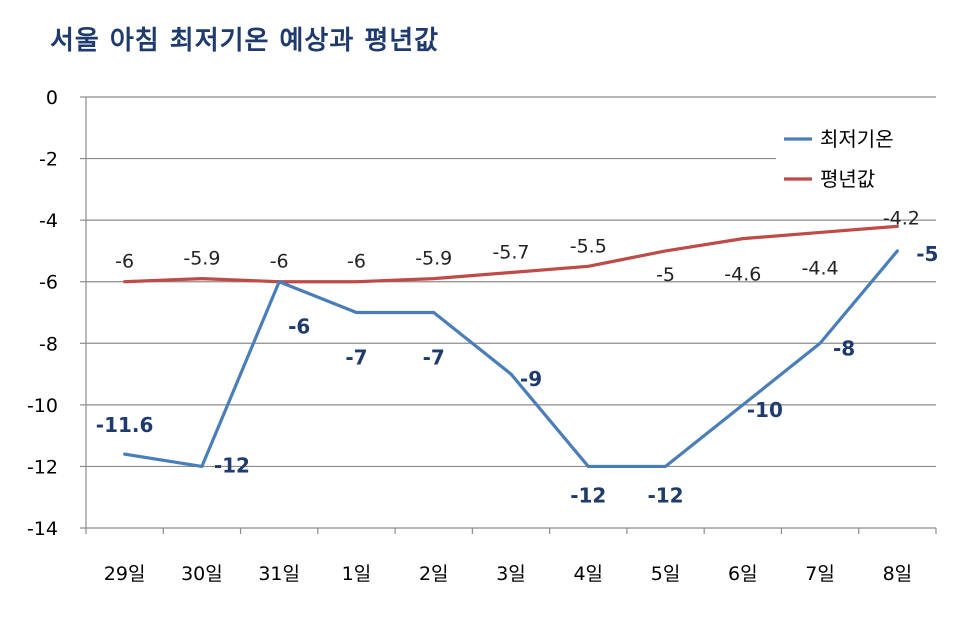 The height and width of the screenshot is (638, 970). I want to click on data-label-normal: -5, so click(665, 275).